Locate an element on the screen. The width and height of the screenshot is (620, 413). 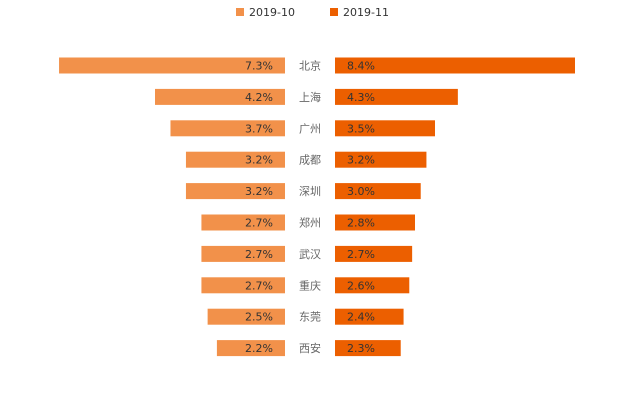
value-label-2019-10-8: 2.5% is located at coordinates (259, 317).